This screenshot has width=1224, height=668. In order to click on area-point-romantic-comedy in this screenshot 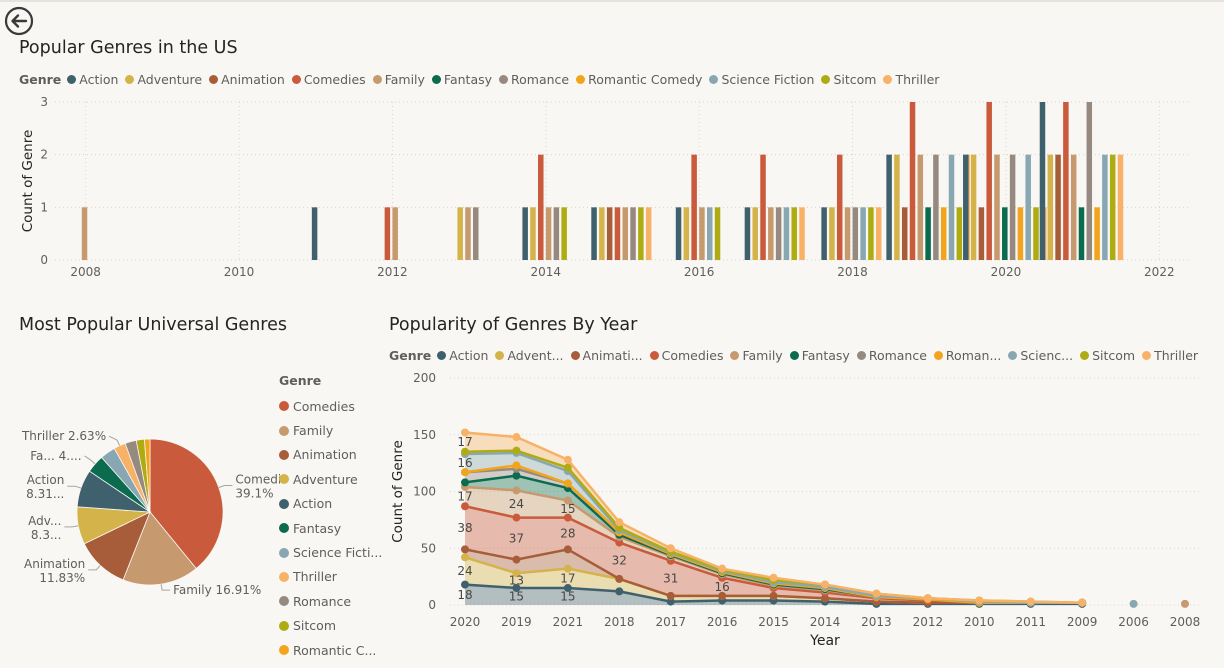, I will do `click(516, 465)`.